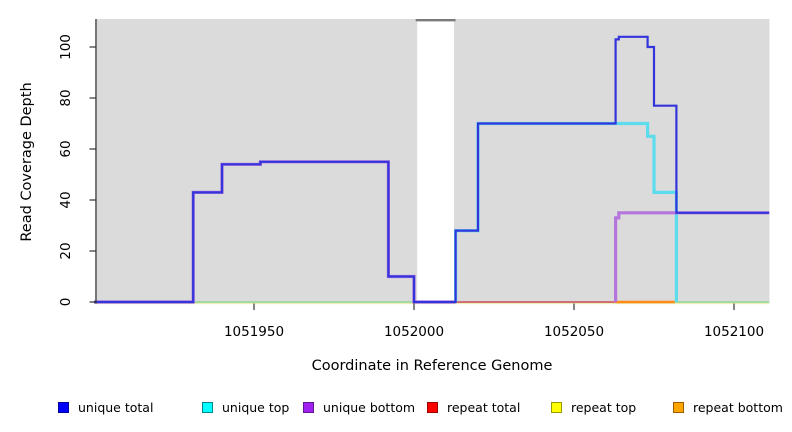 Image resolution: width=792 pixels, height=432 pixels. I want to click on legend-label: unique bottom, so click(369, 407).